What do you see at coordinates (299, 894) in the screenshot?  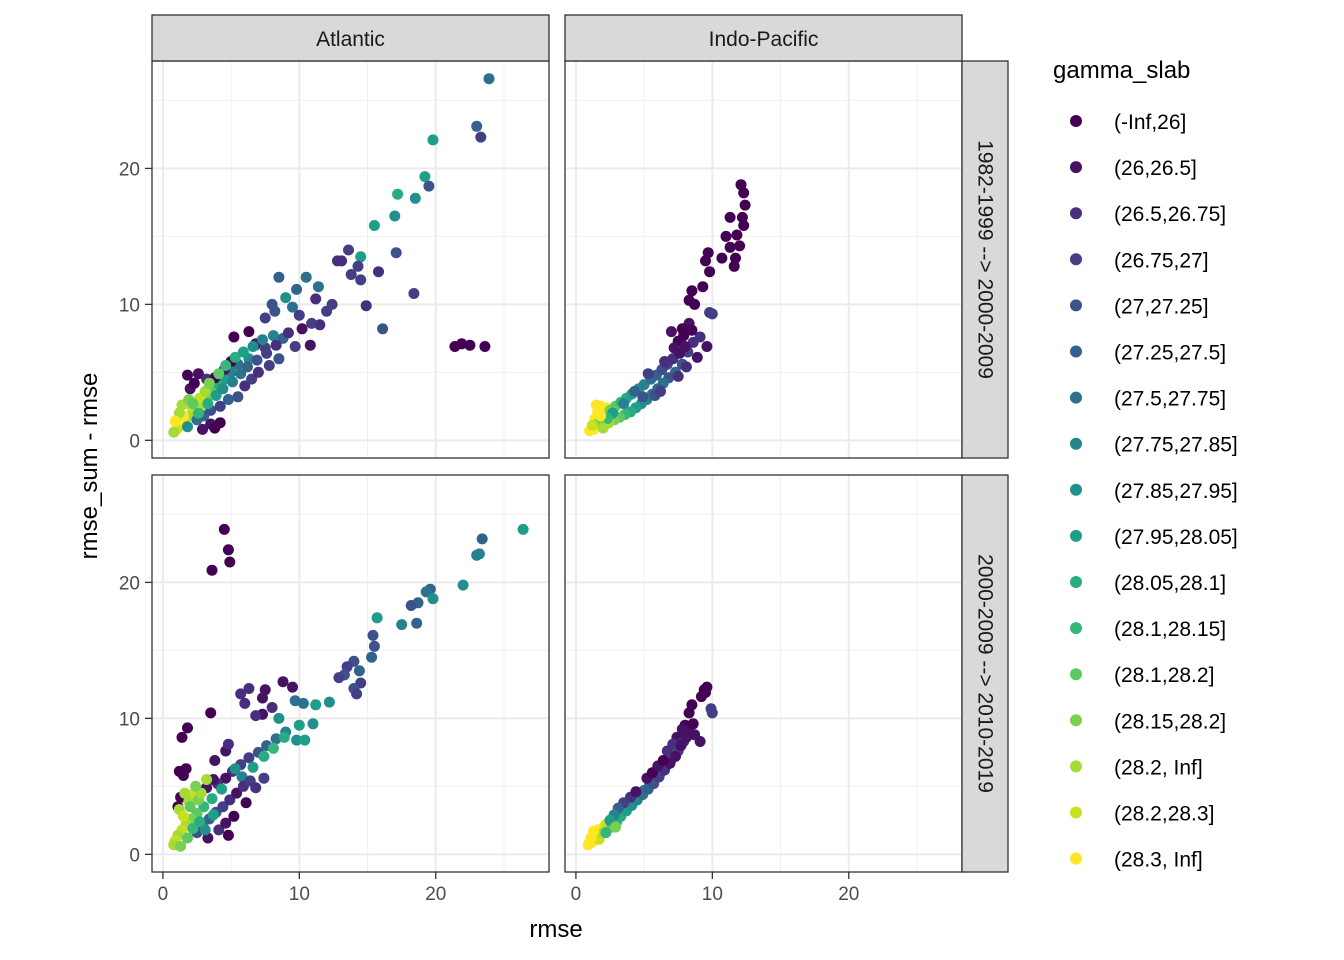 I see `x-tick-label: 10` at bounding box center [299, 894].